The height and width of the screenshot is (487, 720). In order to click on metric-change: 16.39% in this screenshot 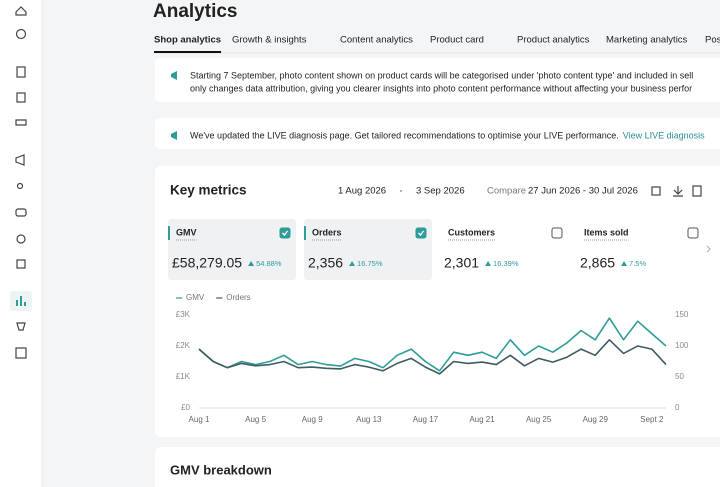, I will do `click(506, 263)`.